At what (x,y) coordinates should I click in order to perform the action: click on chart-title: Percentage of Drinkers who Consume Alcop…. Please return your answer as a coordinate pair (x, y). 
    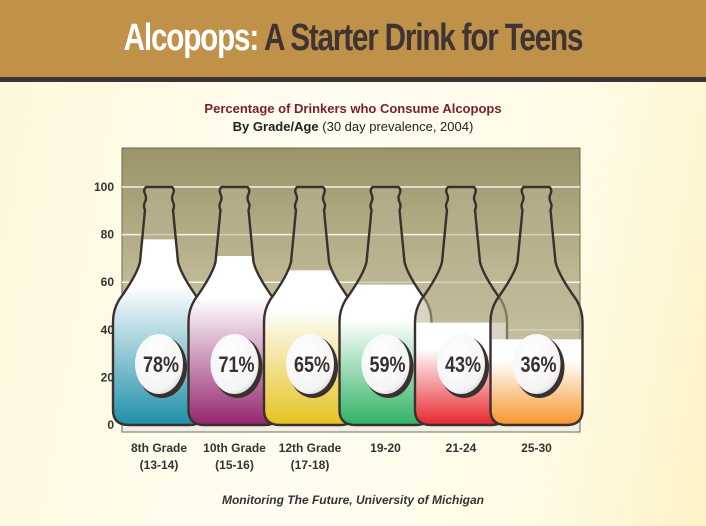
    Looking at the image, I should click on (353, 108).